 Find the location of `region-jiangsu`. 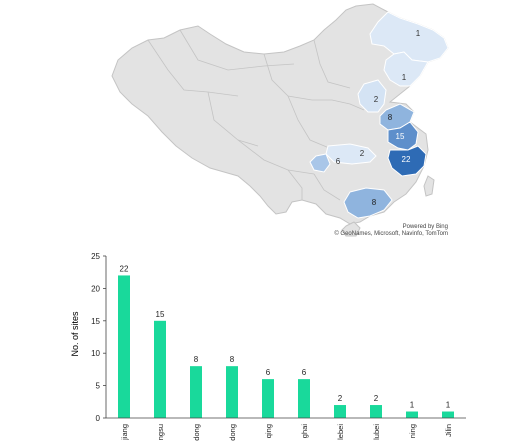

region-jiangsu is located at coordinates (403, 136).